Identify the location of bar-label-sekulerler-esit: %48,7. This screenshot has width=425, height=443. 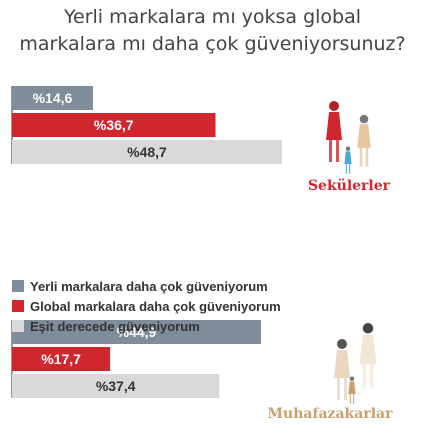
(147, 152).